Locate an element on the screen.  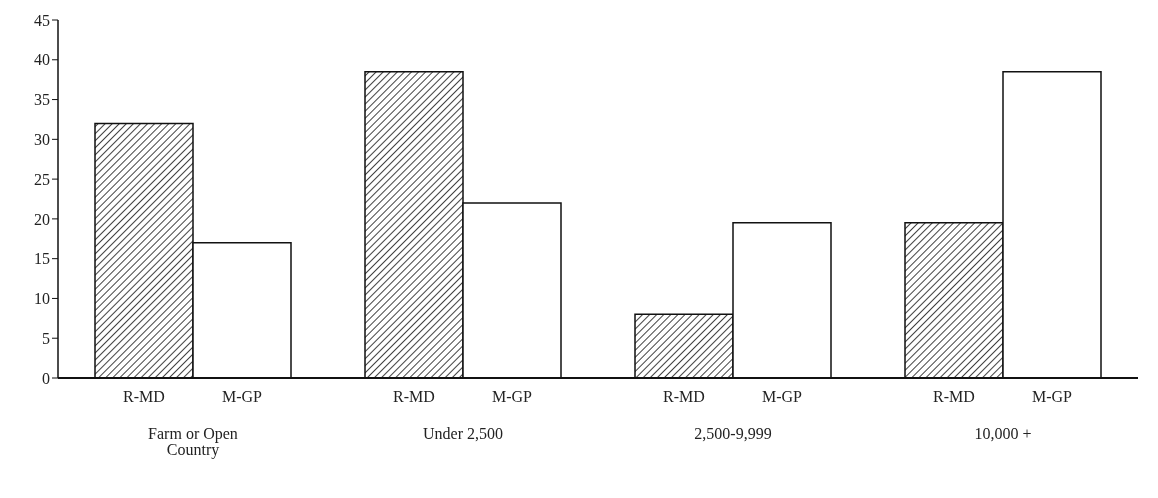
y-tick-label: 40 is located at coordinates (42, 60).